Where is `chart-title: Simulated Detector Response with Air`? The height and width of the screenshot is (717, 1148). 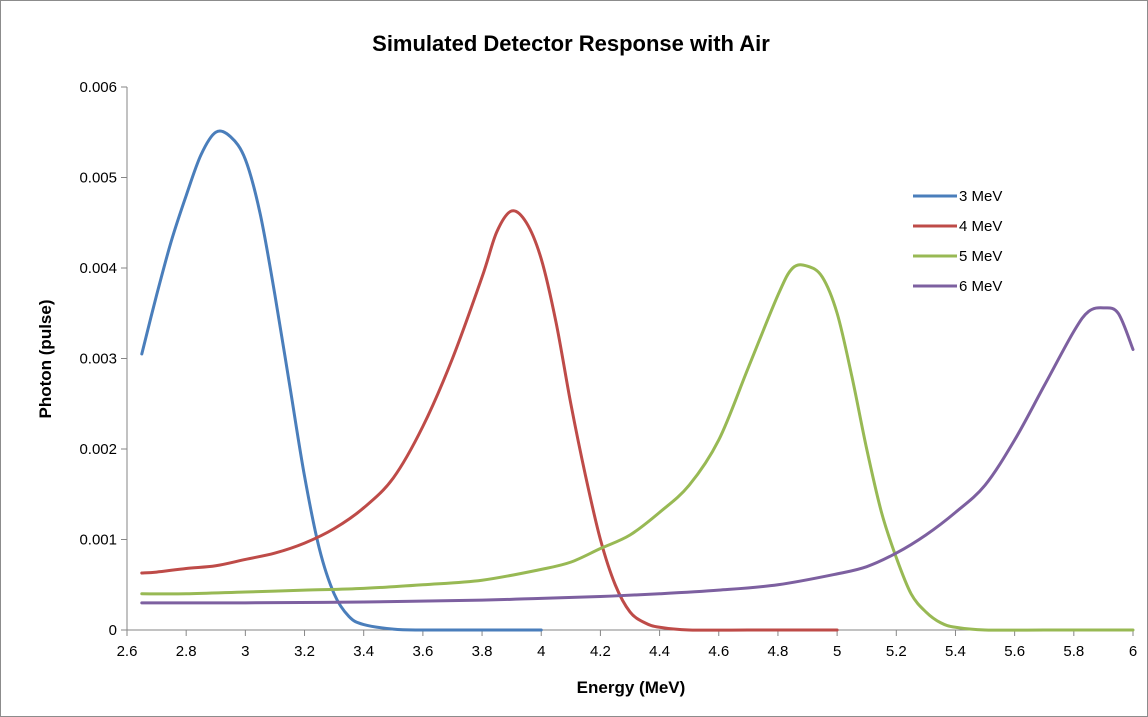 chart-title: Simulated Detector Response with Air is located at coordinates (571, 43).